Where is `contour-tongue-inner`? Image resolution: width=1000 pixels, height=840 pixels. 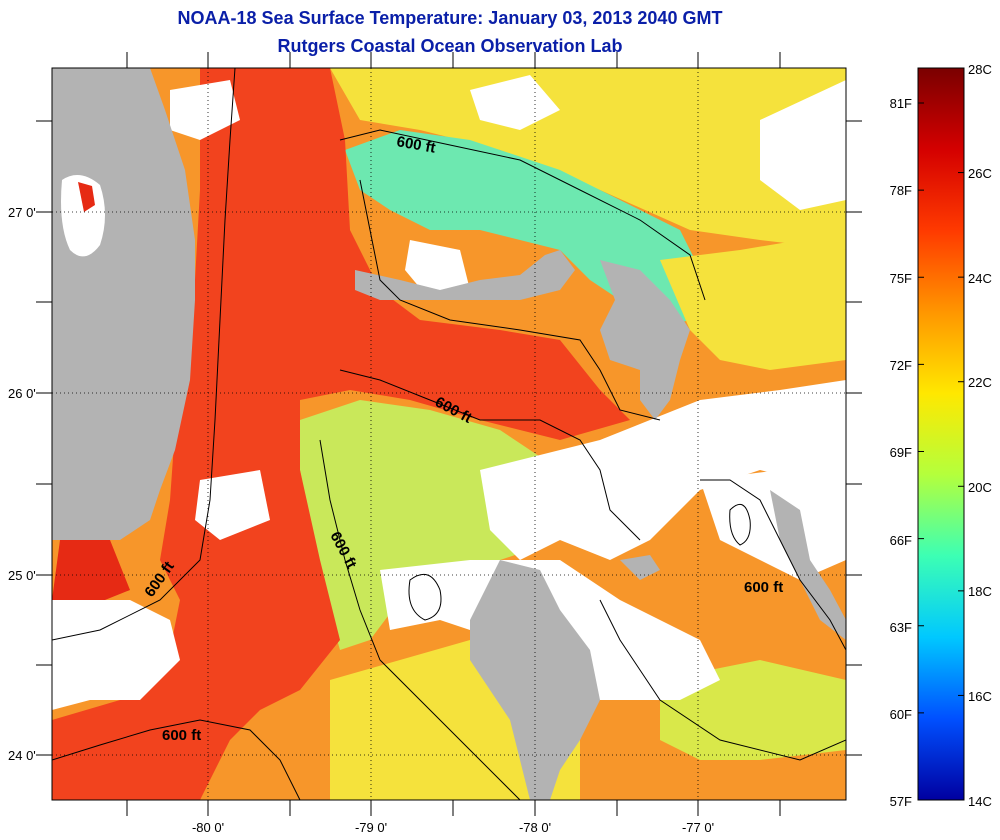 contour-tongue-inner is located at coordinates (425, 597).